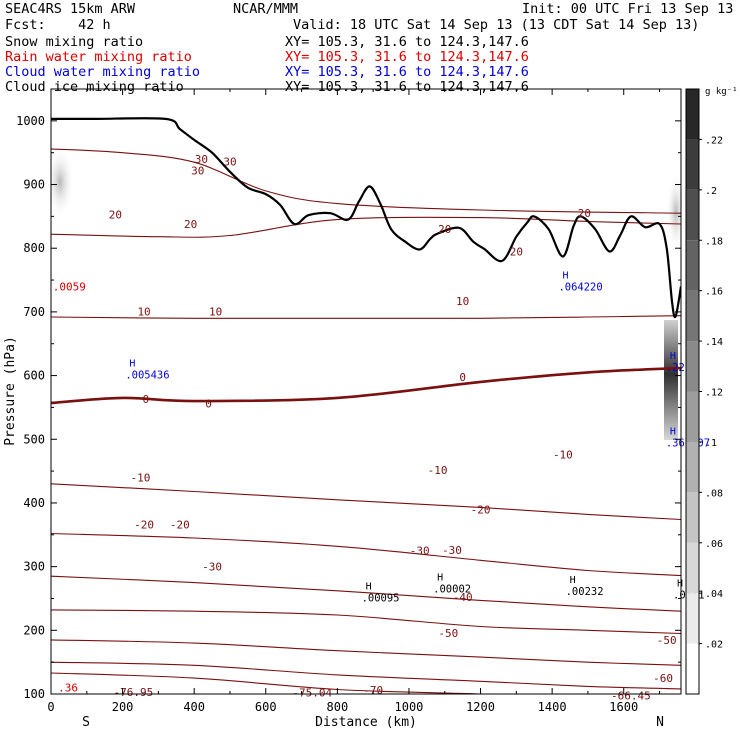 The image size is (740, 740). What do you see at coordinates (623, 707) in the screenshot?
I see `x-tick-label: 1600` at bounding box center [623, 707].